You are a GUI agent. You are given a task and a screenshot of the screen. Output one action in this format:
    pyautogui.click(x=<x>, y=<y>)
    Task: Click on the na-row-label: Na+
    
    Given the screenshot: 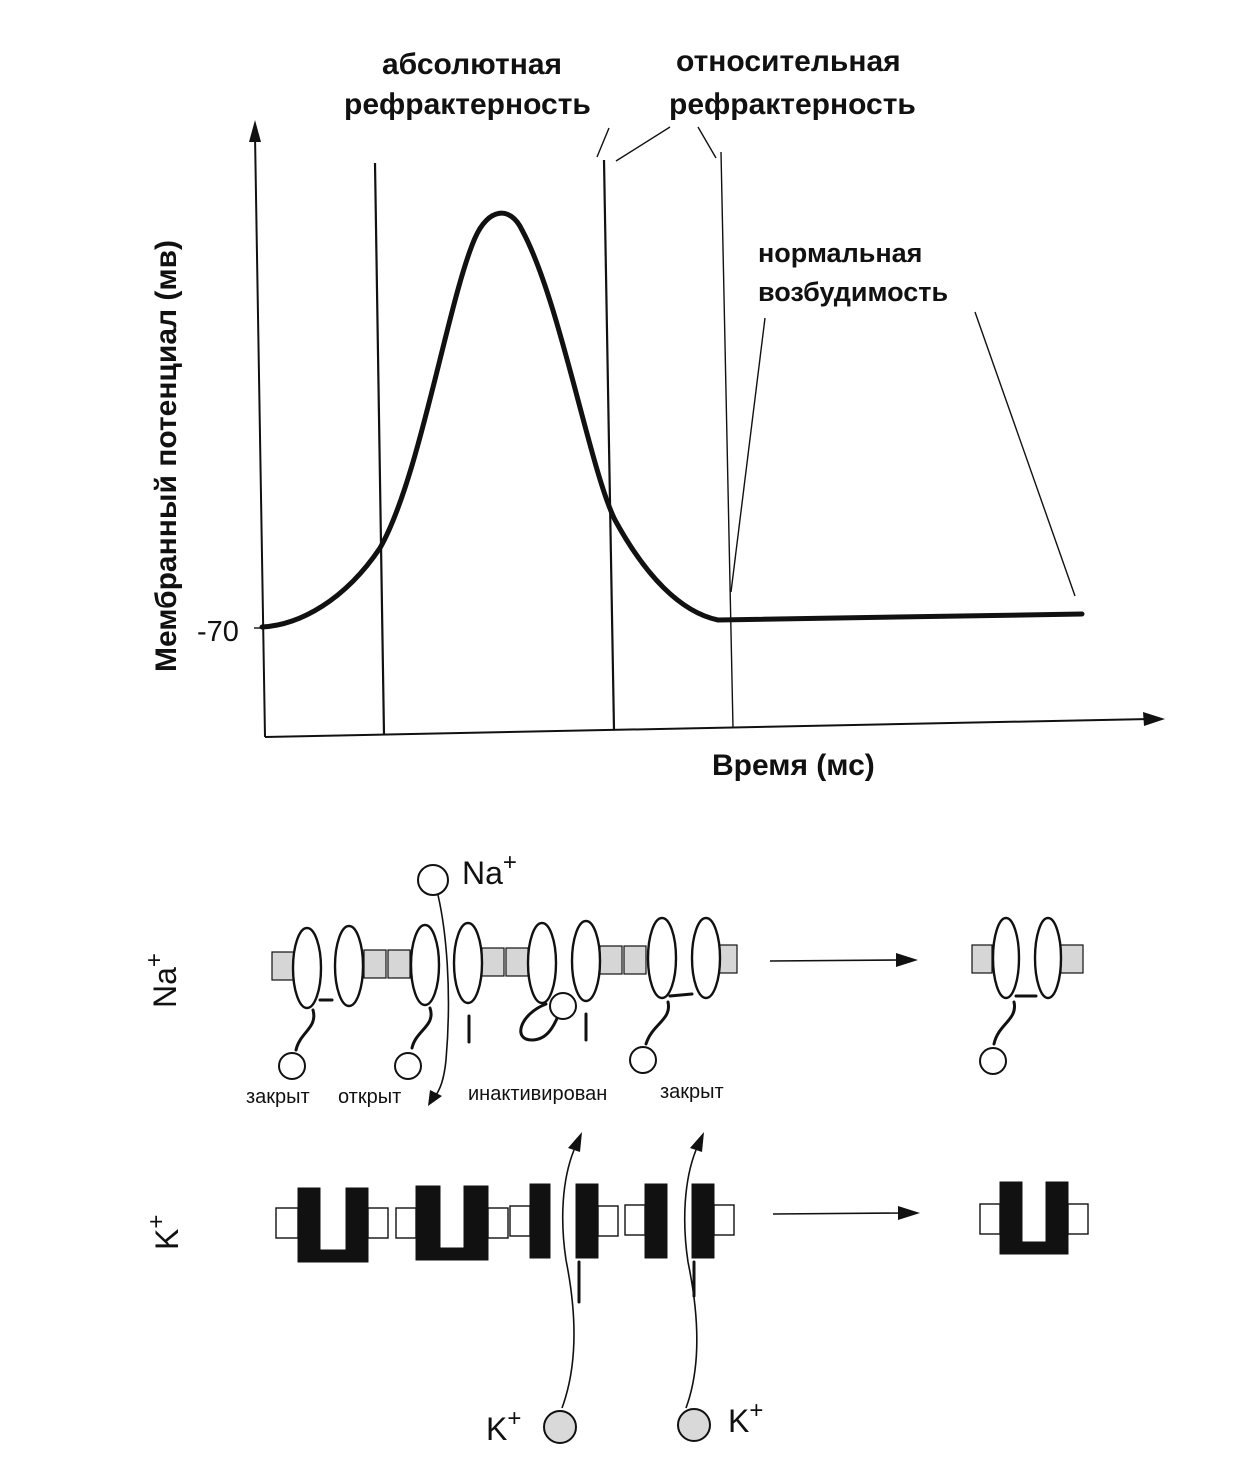 What is the action you would take?
    pyautogui.click(x=162, y=980)
    